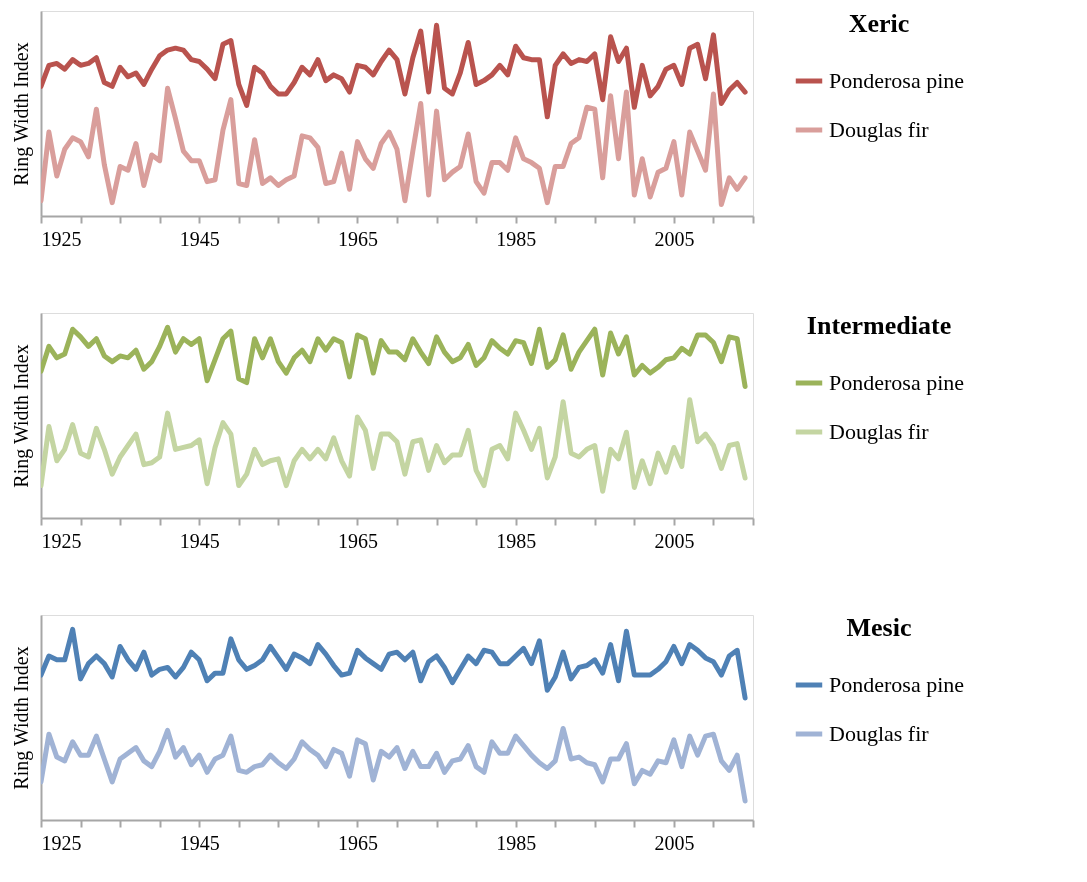 The image size is (1087, 882). I want to click on legend-title: Xeric, so click(879, 23).